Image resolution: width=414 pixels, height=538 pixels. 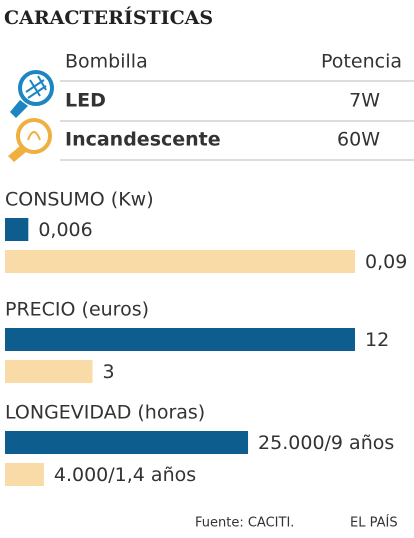 What do you see at coordinates (244, 523) in the screenshot?
I see `source: Fuente: CACITI.` at bounding box center [244, 523].